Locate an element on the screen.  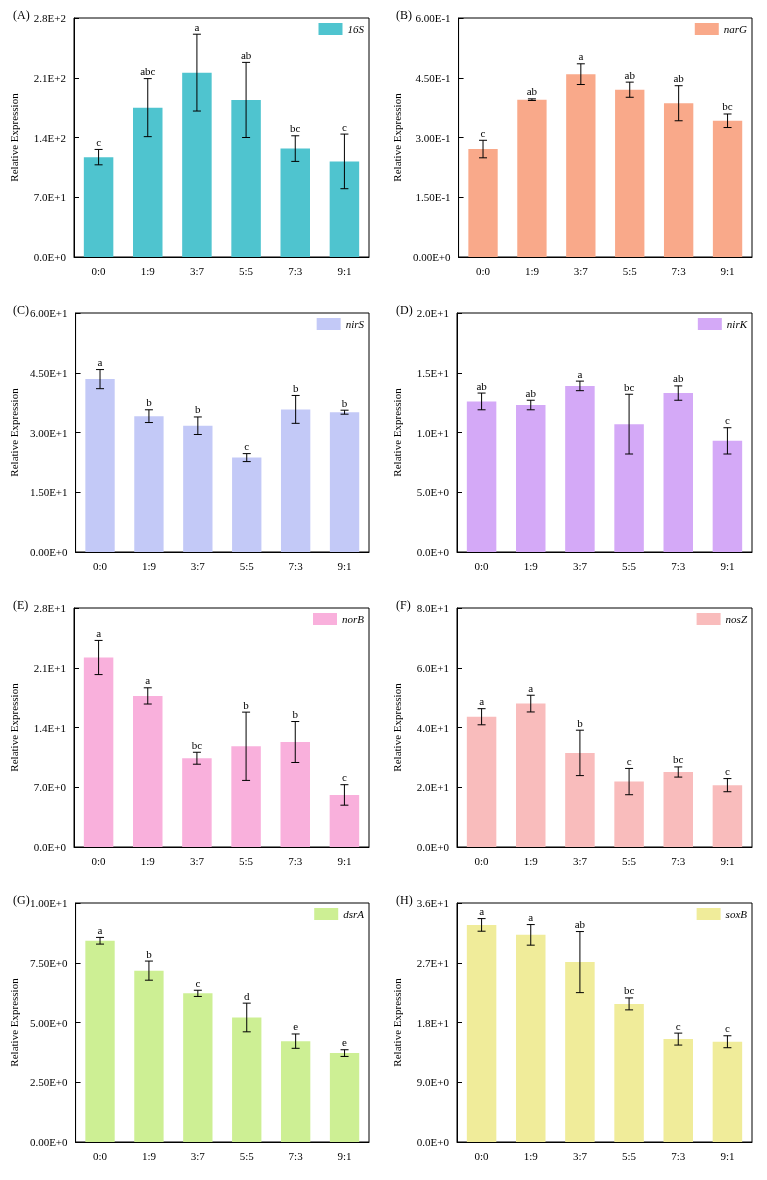
y-tick-label: 3.00E+1 is located at coordinates (48, 432).